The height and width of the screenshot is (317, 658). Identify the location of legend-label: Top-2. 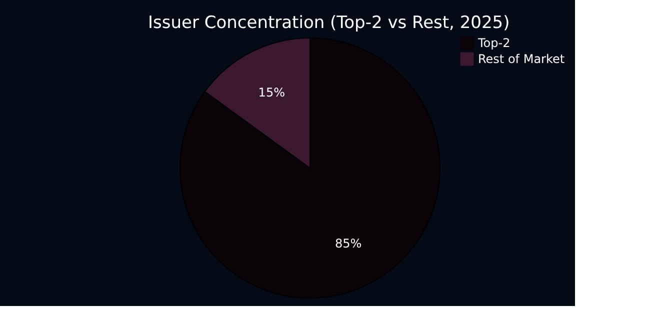
(493, 43).